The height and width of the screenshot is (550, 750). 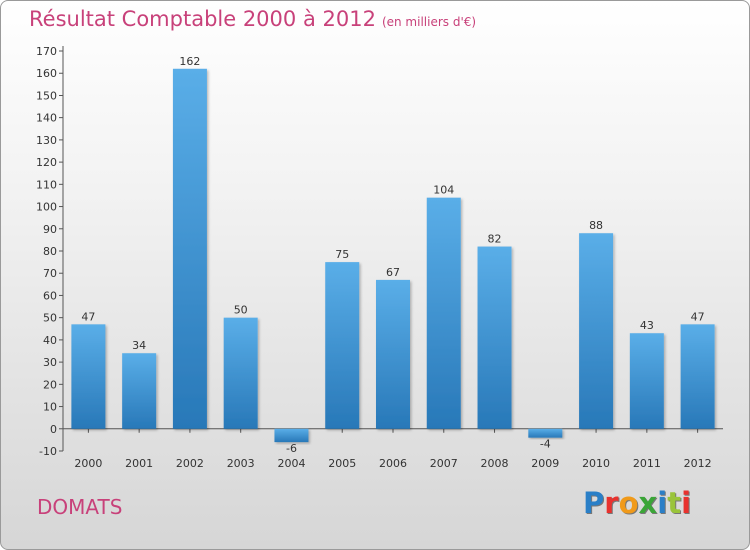 I want to click on y-tick-label: 140, so click(x=46, y=118).